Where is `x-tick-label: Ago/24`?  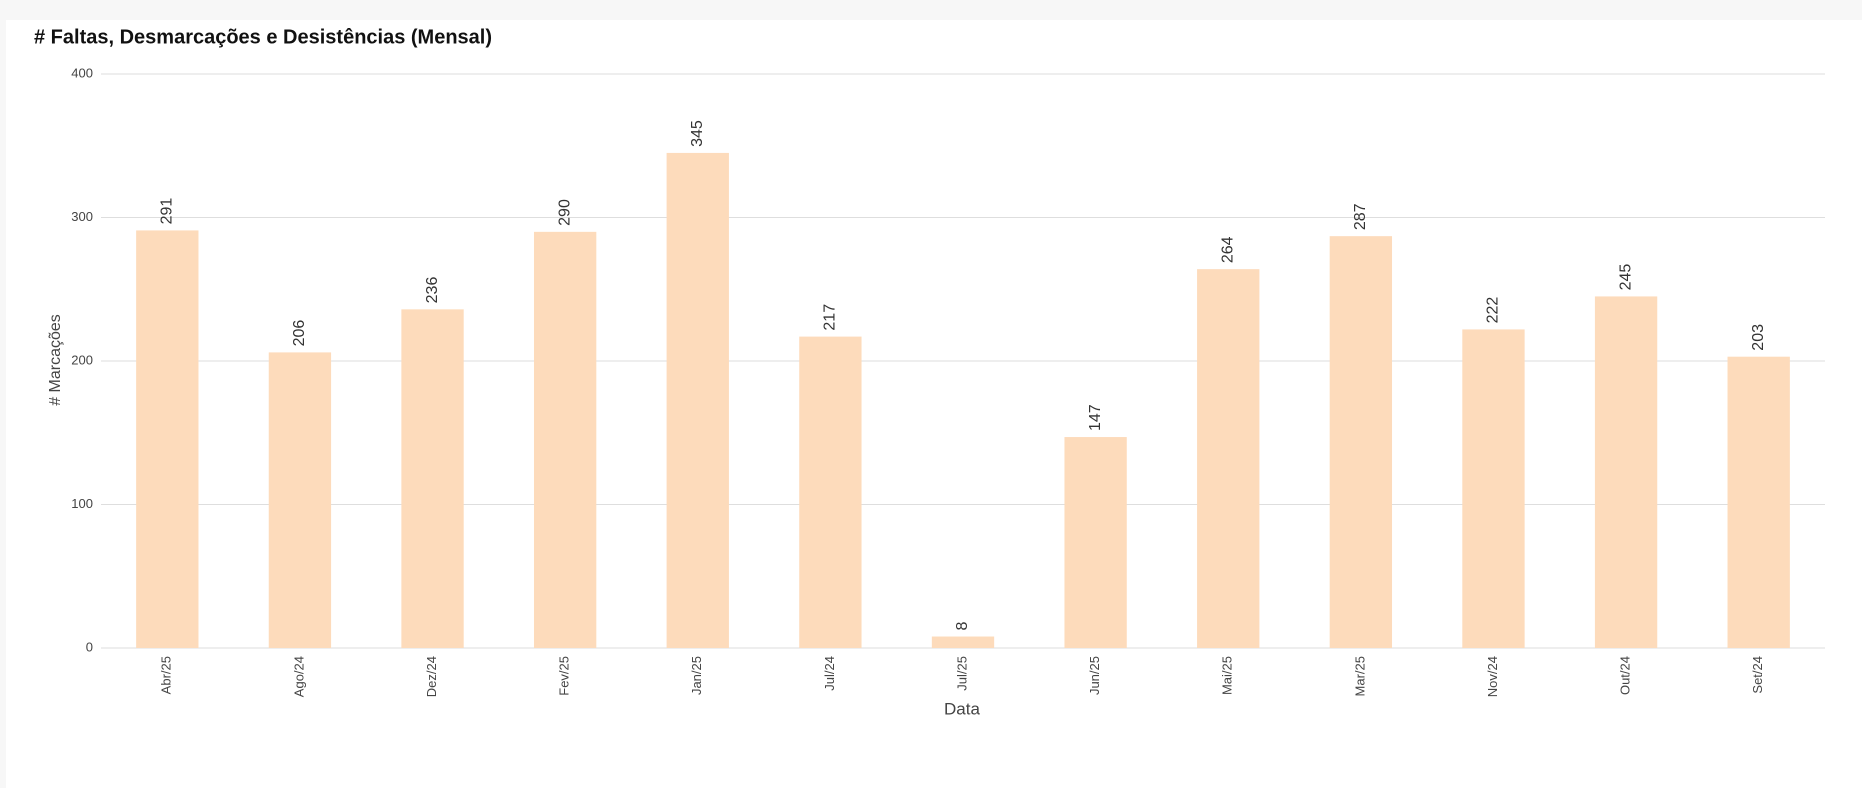 x-tick-label: Ago/24 is located at coordinates (298, 676).